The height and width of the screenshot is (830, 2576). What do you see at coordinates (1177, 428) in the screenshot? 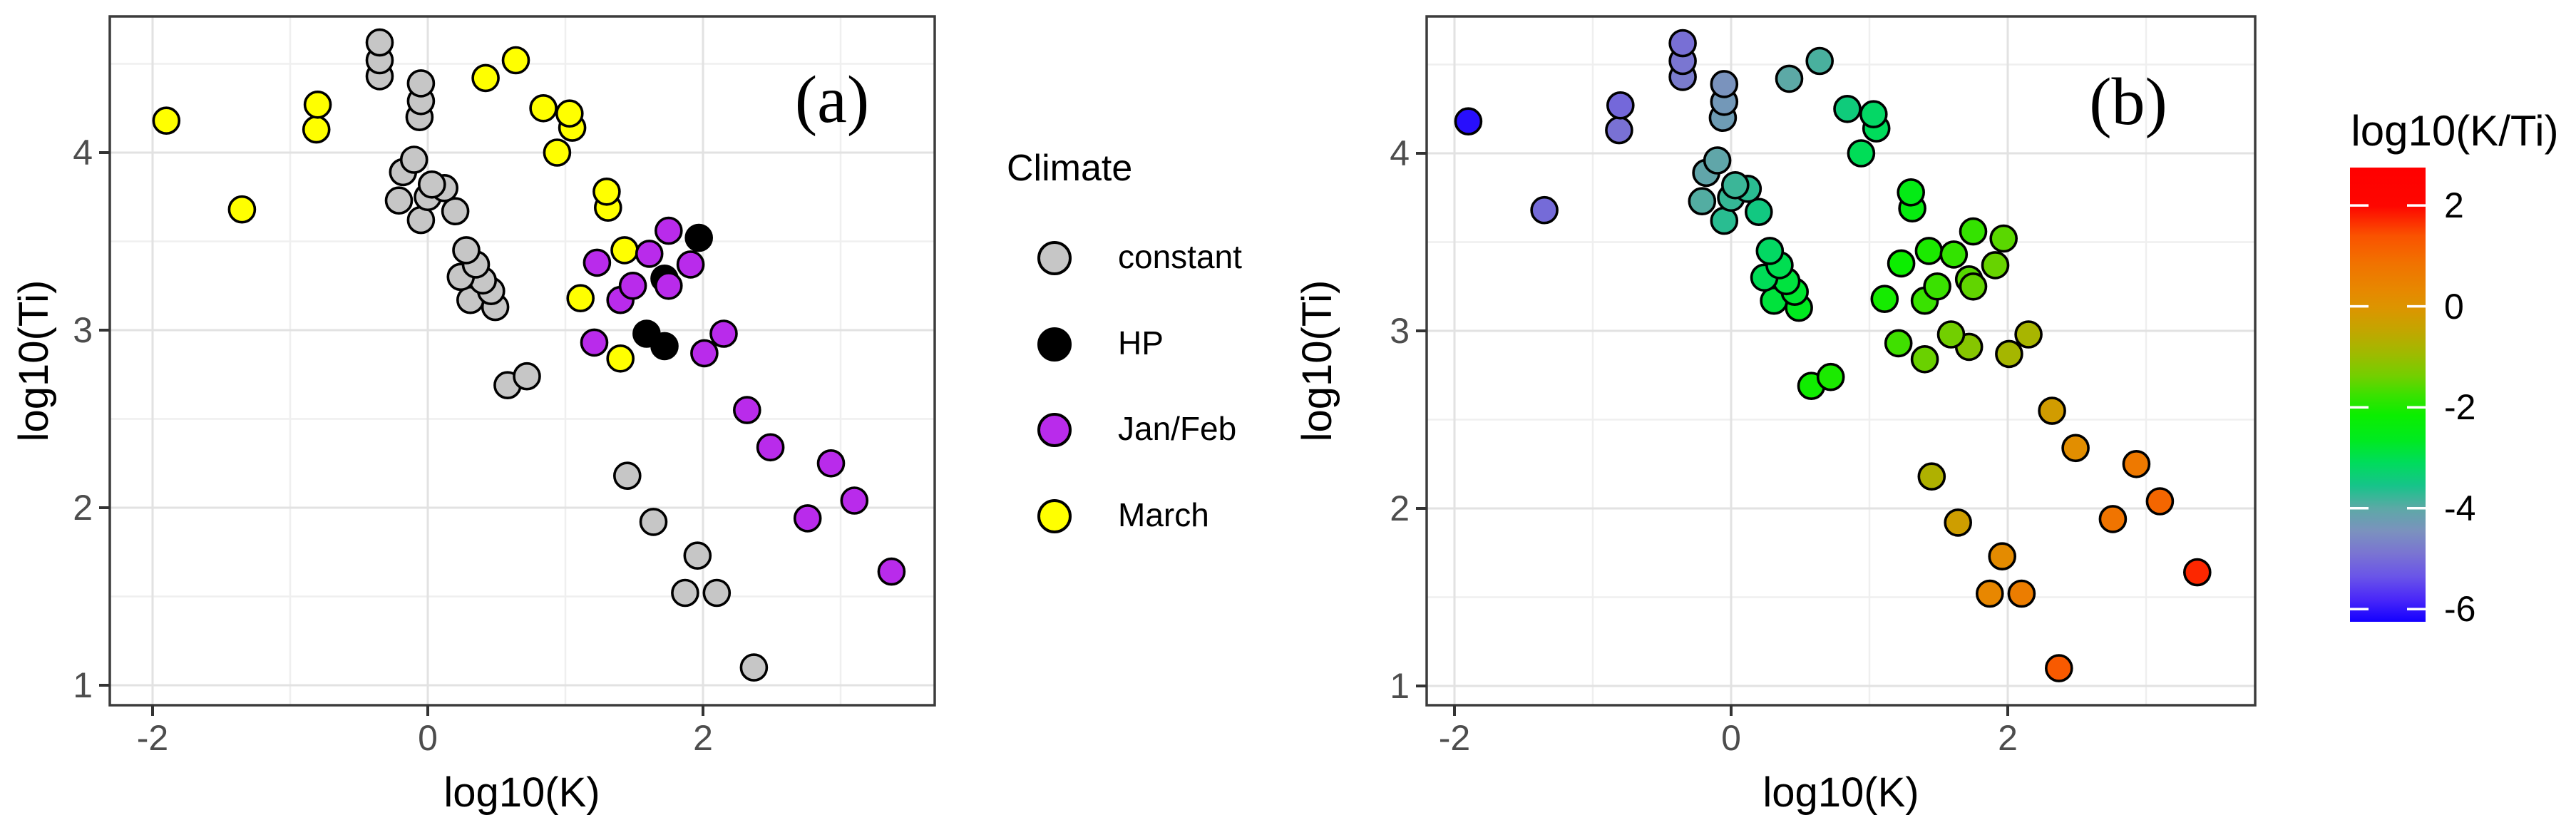
I see `legend-label-janfeb: Jan/Feb` at bounding box center [1177, 428].